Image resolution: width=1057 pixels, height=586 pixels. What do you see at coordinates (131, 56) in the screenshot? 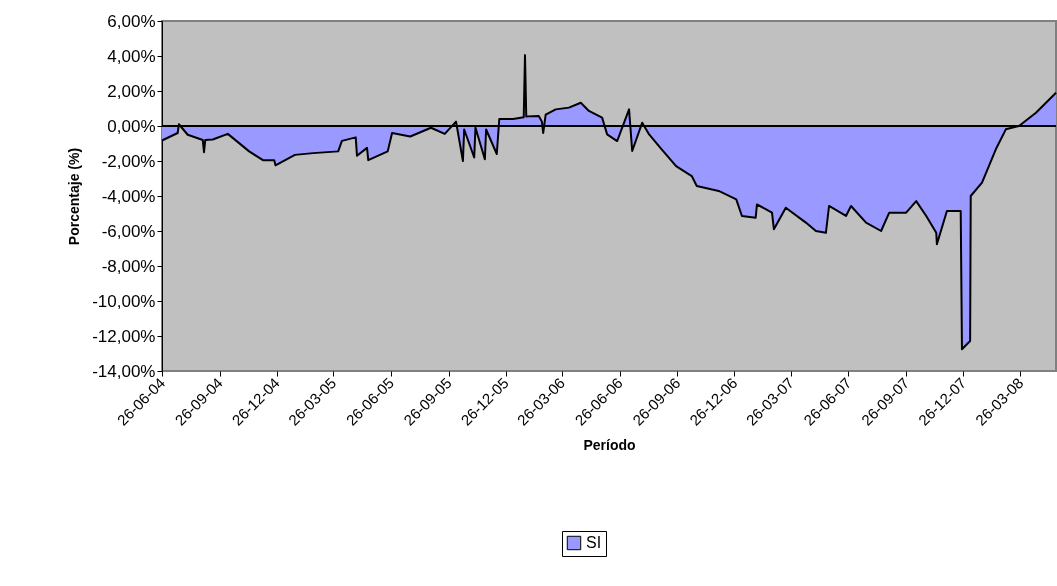
I see `y-tick-label: 4,00%` at bounding box center [131, 56].